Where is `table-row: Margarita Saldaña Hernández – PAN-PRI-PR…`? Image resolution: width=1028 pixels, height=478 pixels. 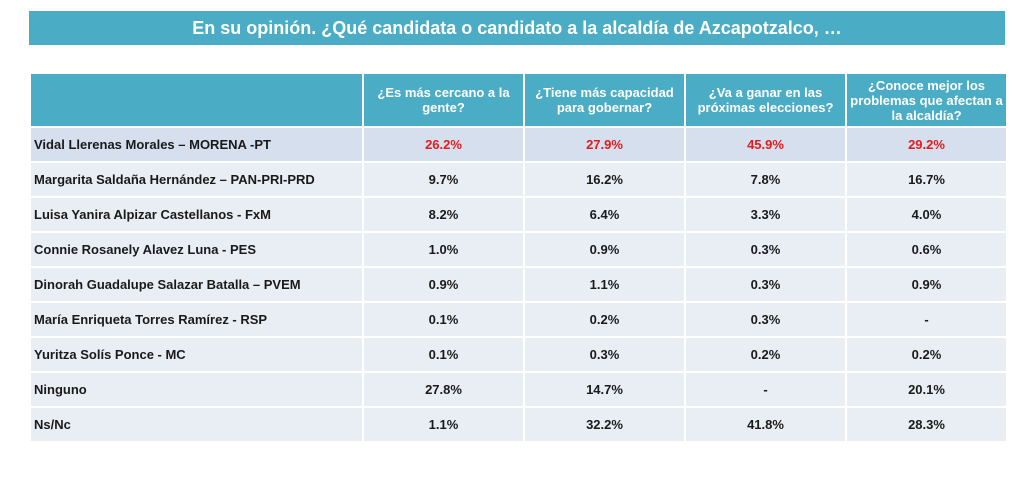 table-row: Margarita Saldaña Hernández – PAN-PRI-PR… is located at coordinates (518, 179).